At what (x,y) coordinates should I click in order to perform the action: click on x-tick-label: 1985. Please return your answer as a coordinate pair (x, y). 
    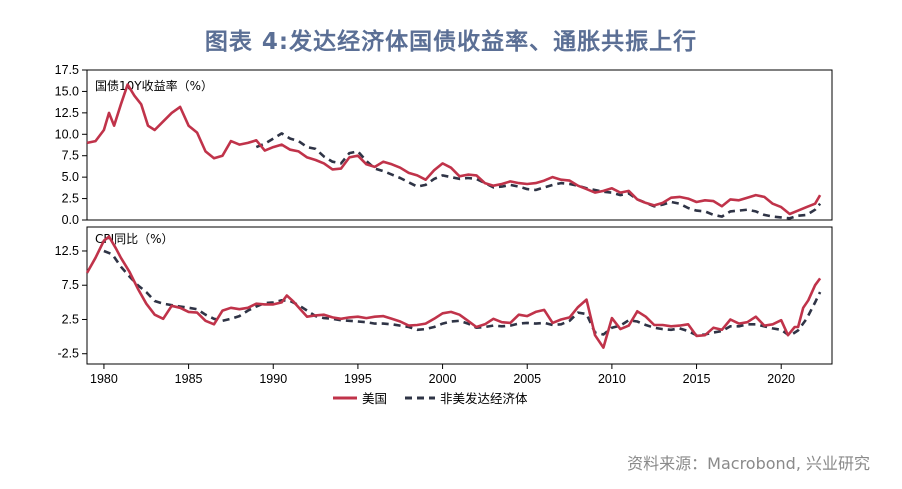
    Looking at the image, I should click on (189, 379).